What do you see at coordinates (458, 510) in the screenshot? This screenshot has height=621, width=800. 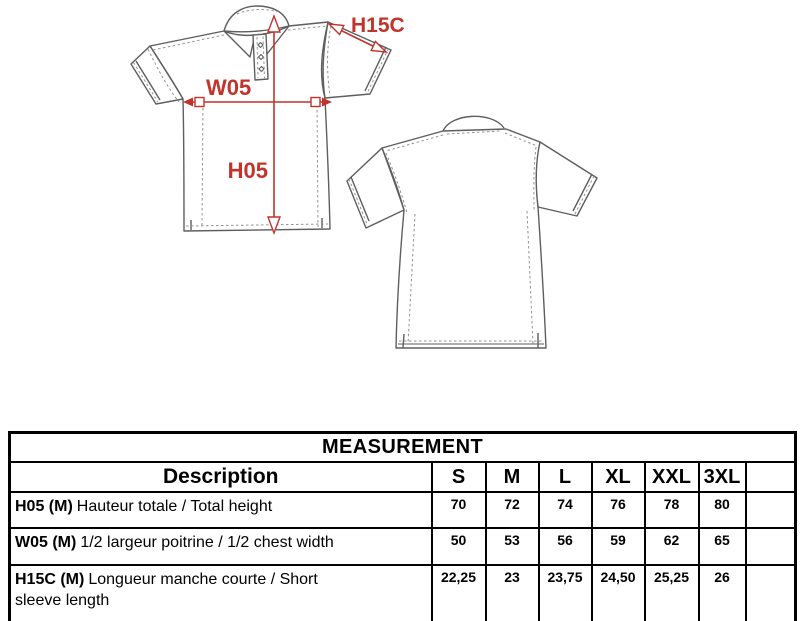 I see `measurement-value-cell: 70` at bounding box center [458, 510].